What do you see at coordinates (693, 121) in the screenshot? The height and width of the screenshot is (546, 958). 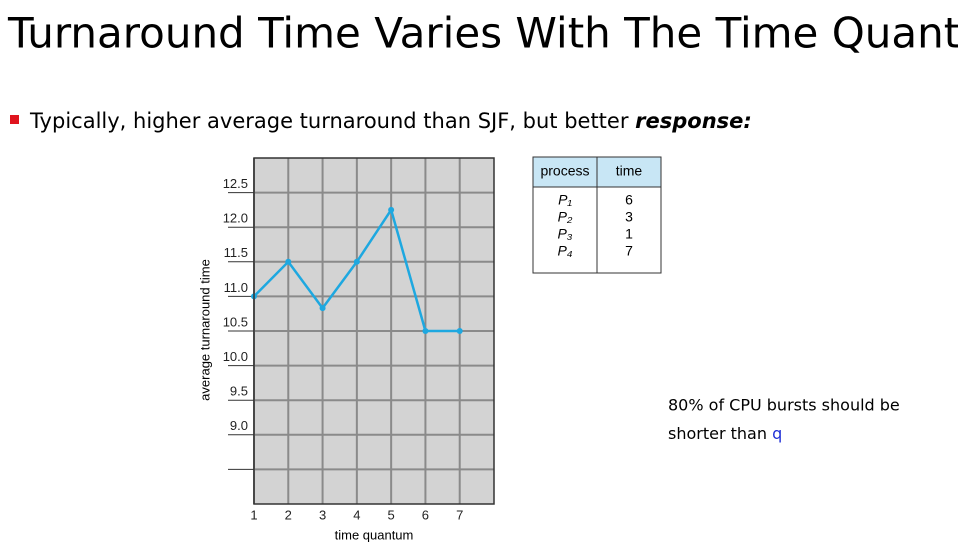 I see `bullet-emphasis: response:` at bounding box center [693, 121].